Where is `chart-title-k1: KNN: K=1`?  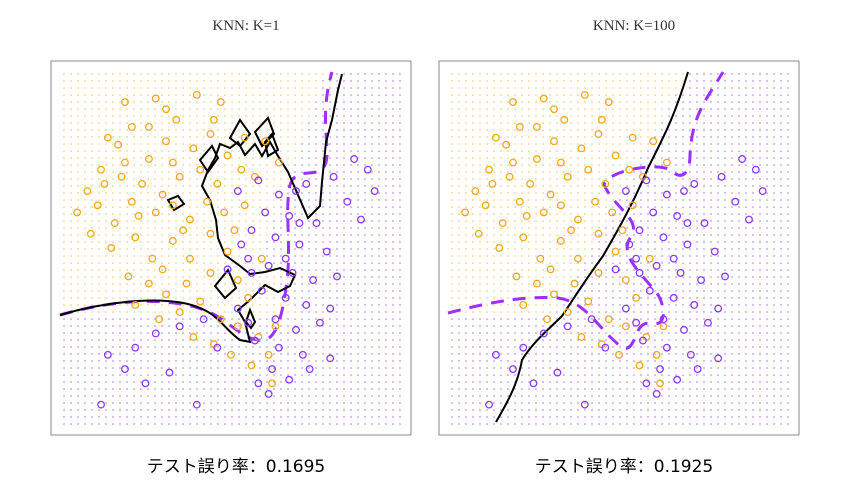
chart-title-k1: KNN: K=1 is located at coordinates (246, 26).